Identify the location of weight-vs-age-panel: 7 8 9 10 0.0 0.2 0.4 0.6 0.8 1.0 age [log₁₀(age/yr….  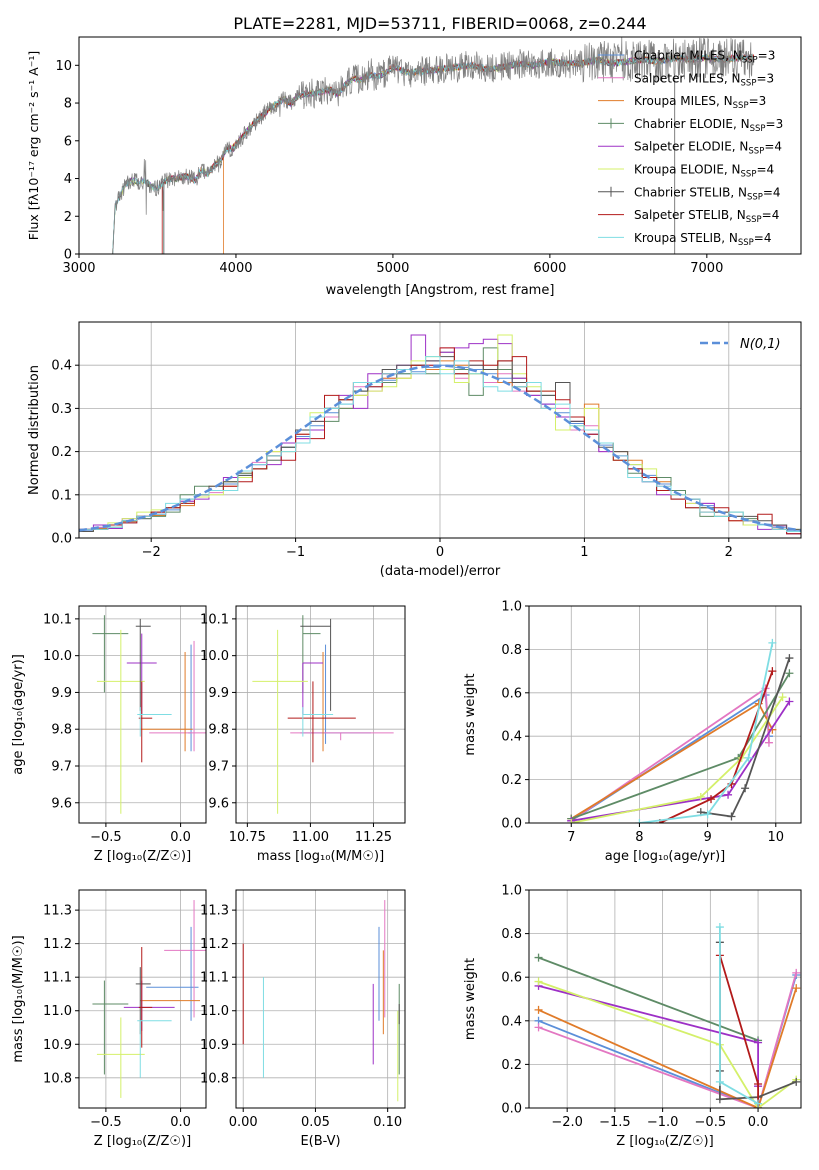
(632, 732).